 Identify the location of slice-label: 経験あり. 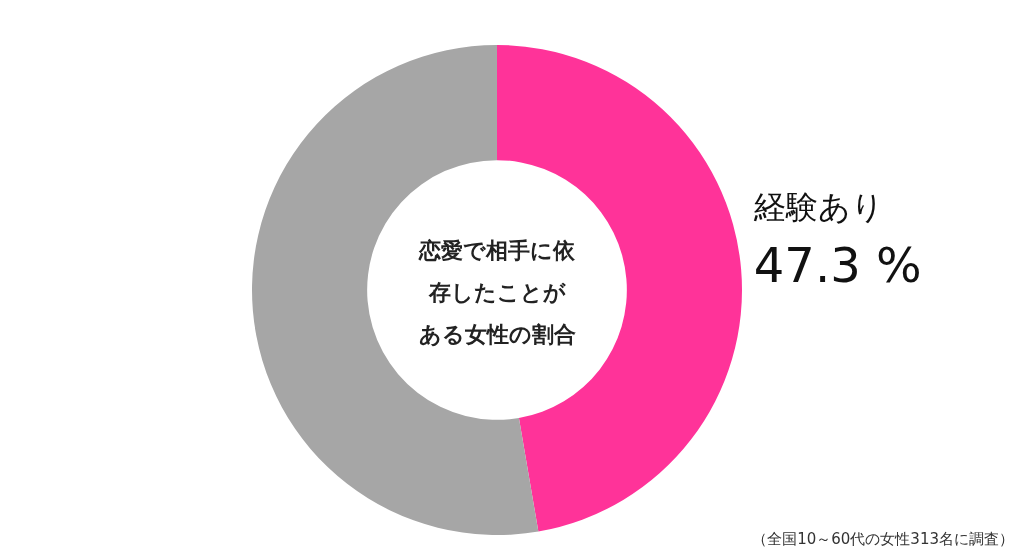
(818, 206).